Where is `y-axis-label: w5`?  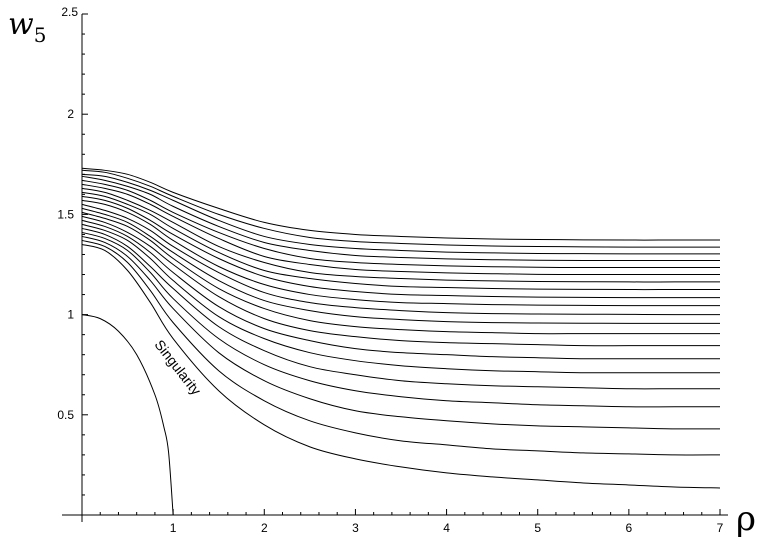
y-axis-label: w5 is located at coordinates (27, 27).